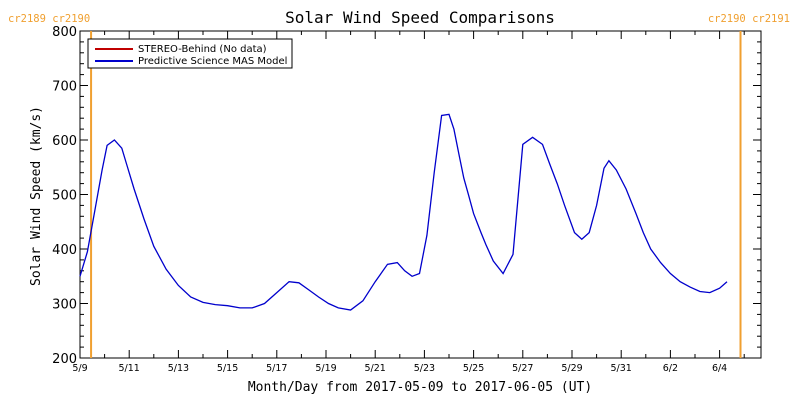 The height and width of the screenshot is (400, 800). What do you see at coordinates (64, 196) in the screenshot?
I see `y-tick-label: 500` at bounding box center [64, 196].